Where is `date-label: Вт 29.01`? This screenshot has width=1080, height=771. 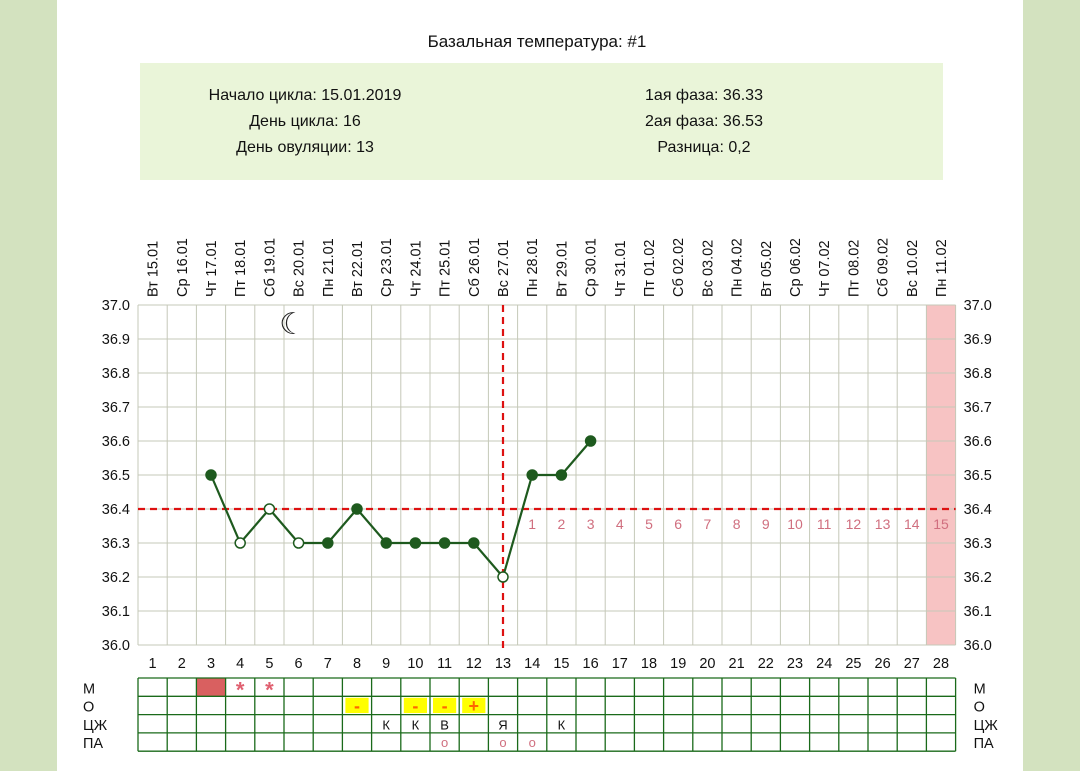 date-label: Вт 29.01 is located at coordinates (562, 269).